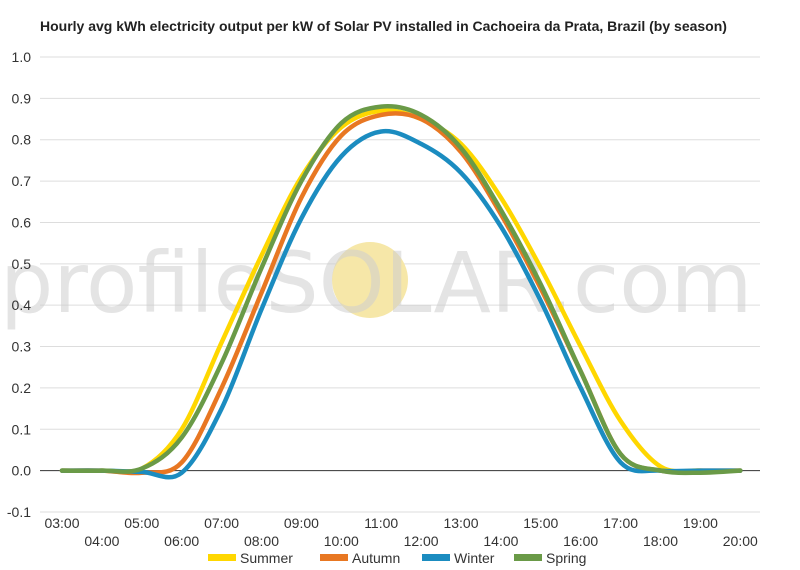 This screenshot has height=570, width=800. What do you see at coordinates (22, 429) in the screenshot?
I see `y-tick-label: 0.1` at bounding box center [22, 429].